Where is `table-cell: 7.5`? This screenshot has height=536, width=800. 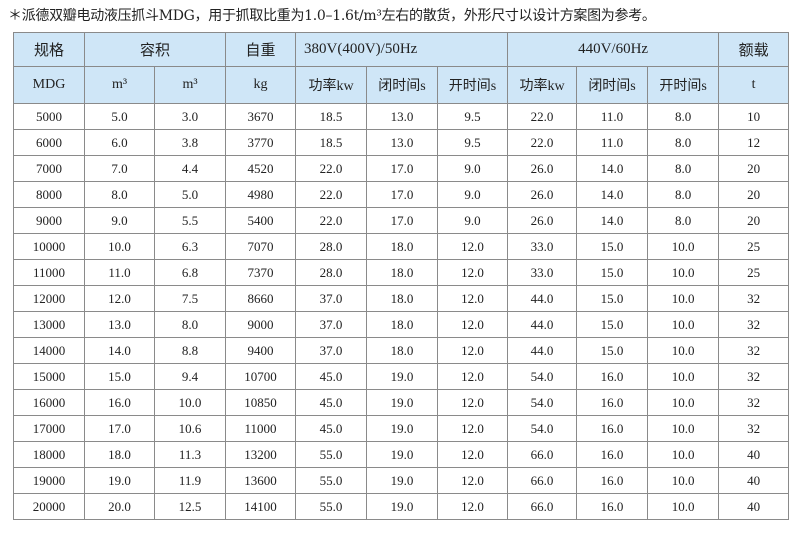
table-cell: 7.5 is located at coordinates (190, 298).